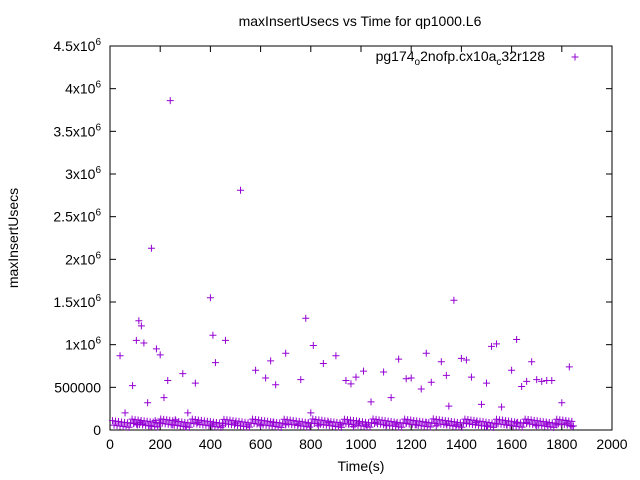 The height and width of the screenshot is (480, 640). I want to click on y-tick-label: 2x10⁶, so click(83, 258).